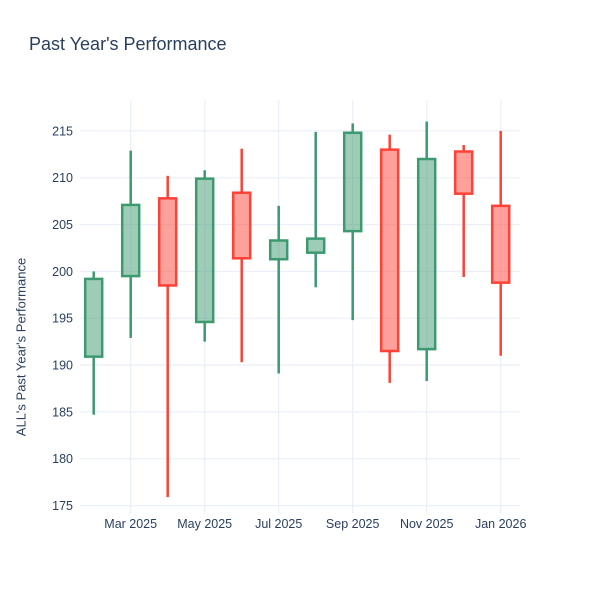 This screenshot has height=600, width=600. I want to click on y-tick-label: 205, so click(62, 225).